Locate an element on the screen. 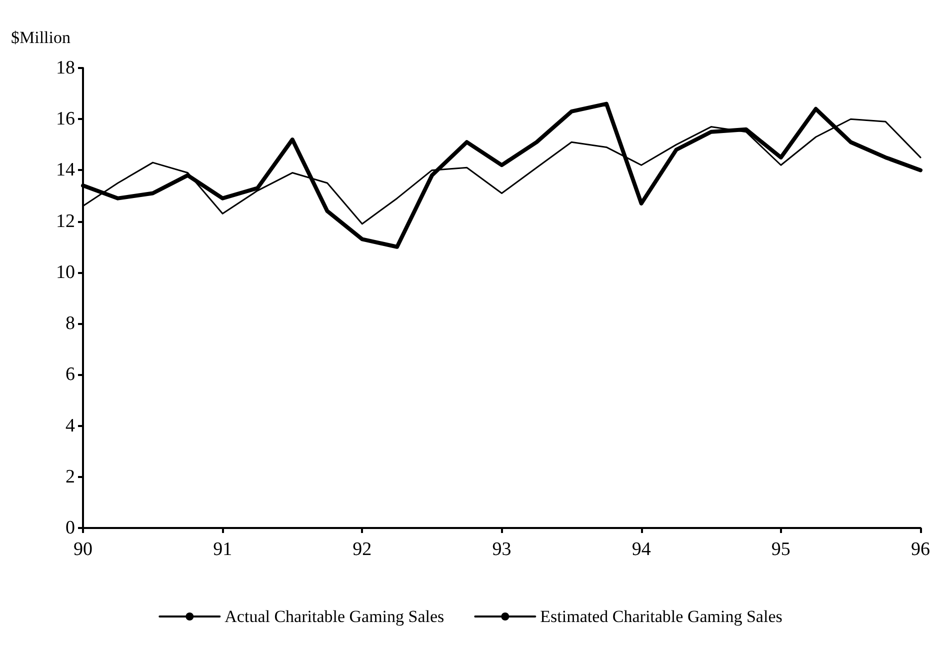 This screenshot has height=648, width=945. x-tick-label: 92 is located at coordinates (362, 549).